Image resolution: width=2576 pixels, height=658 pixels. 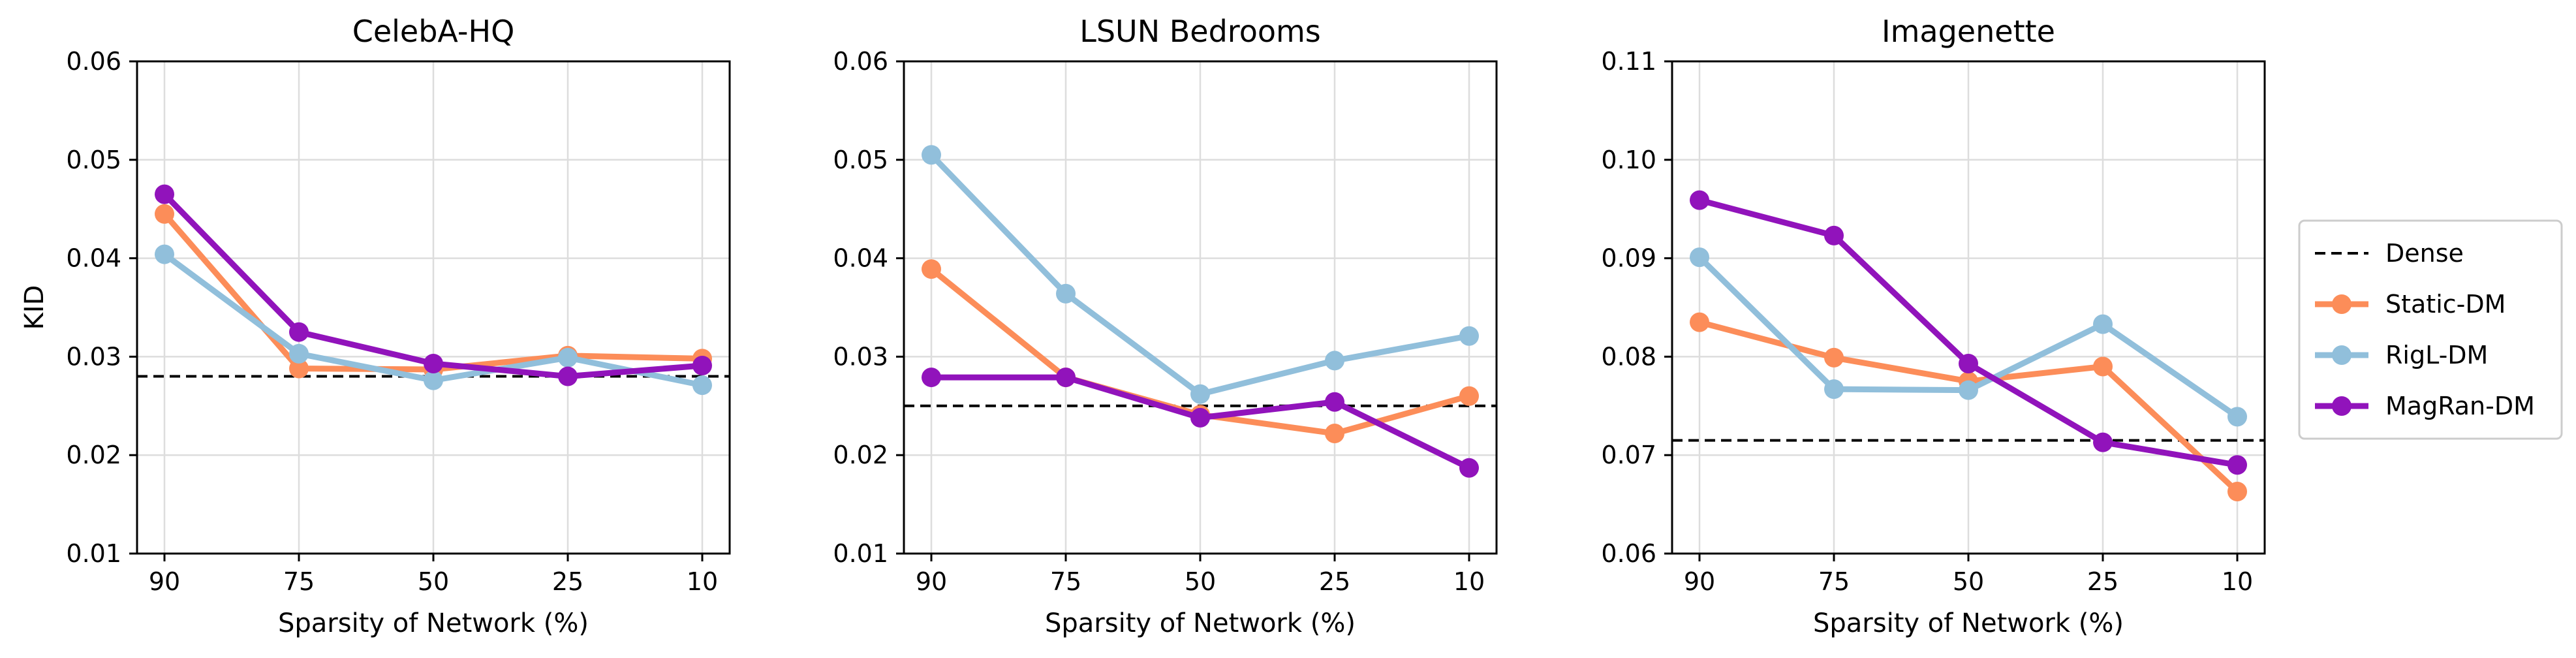 What do you see at coordinates (2460, 406) in the screenshot?
I see `legend-label: MagRan-DM` at bounding box center [2460, 406].